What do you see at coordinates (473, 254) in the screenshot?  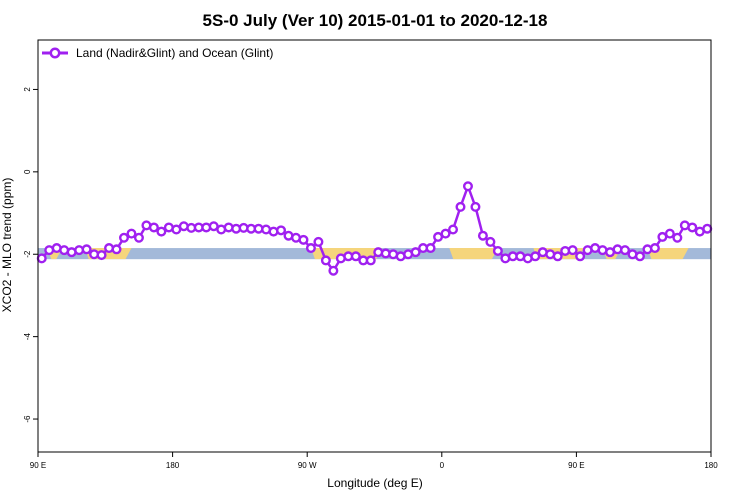 I see `land-segment` at bounding box center [473, 254].